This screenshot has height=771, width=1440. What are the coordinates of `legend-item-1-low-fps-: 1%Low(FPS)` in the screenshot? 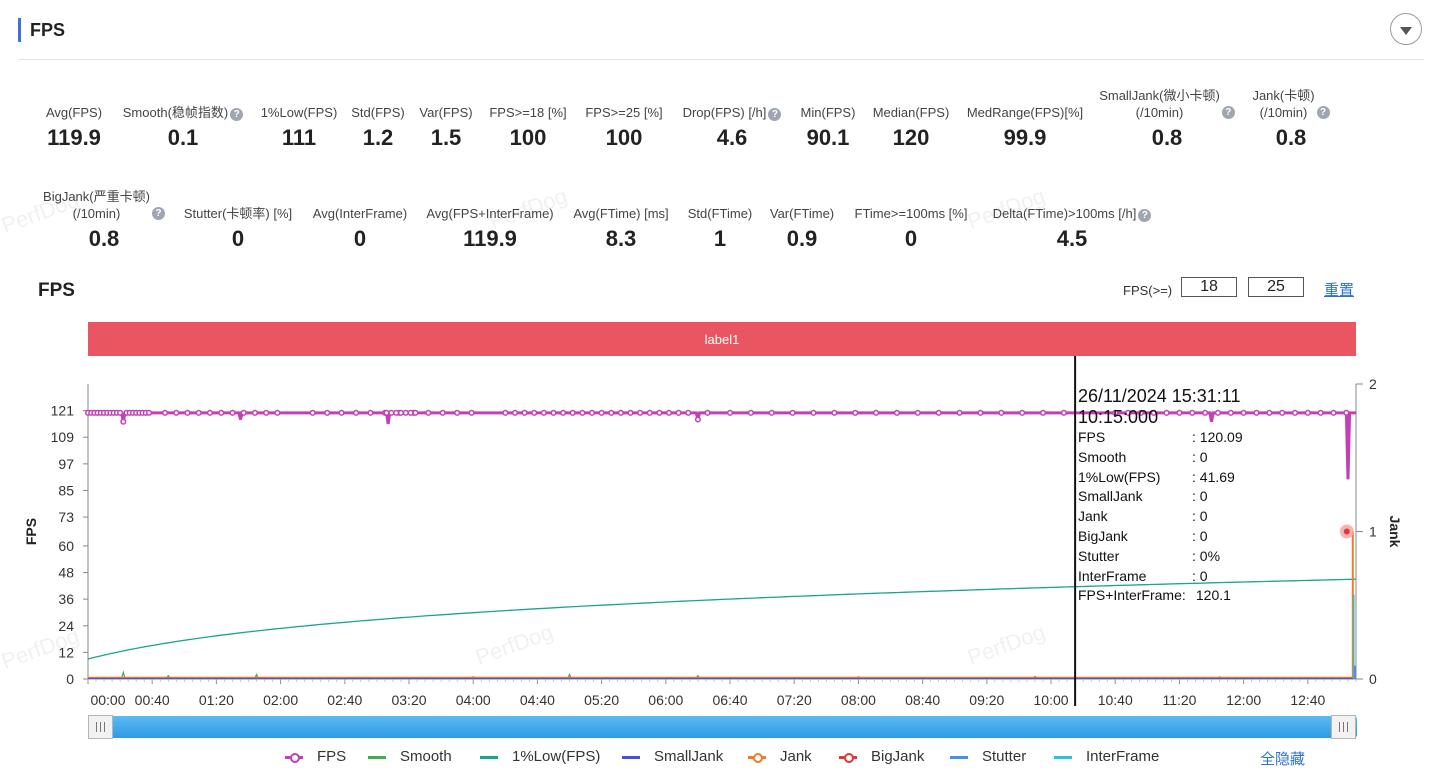 It's located at (540, 756).